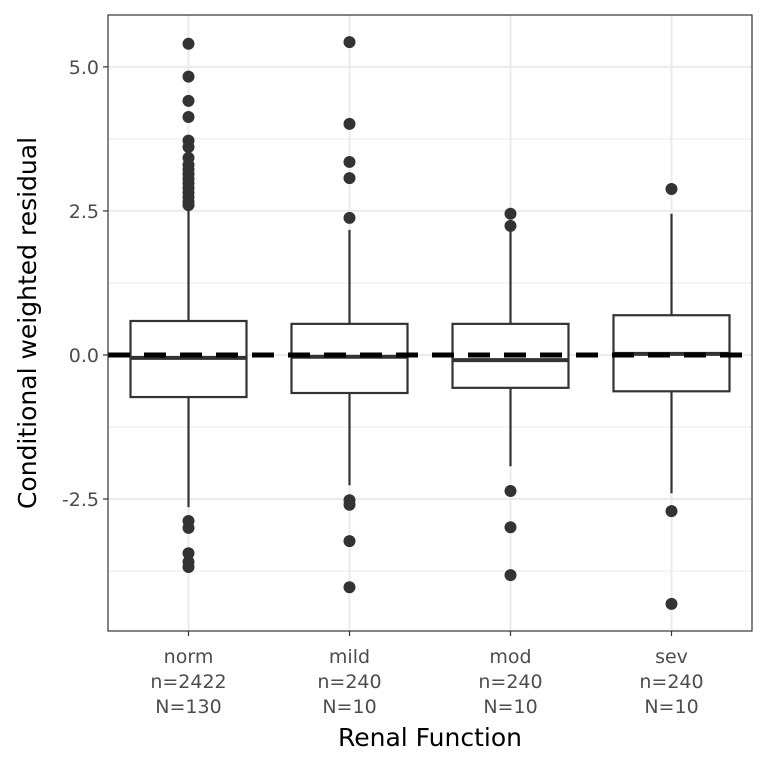 The width and height of the screenshot is (768, 768). What do you see at coordinates (84, 212) in the screenshot?
I see `y-tick-label: 2.5` at bounding box center [84, 212].